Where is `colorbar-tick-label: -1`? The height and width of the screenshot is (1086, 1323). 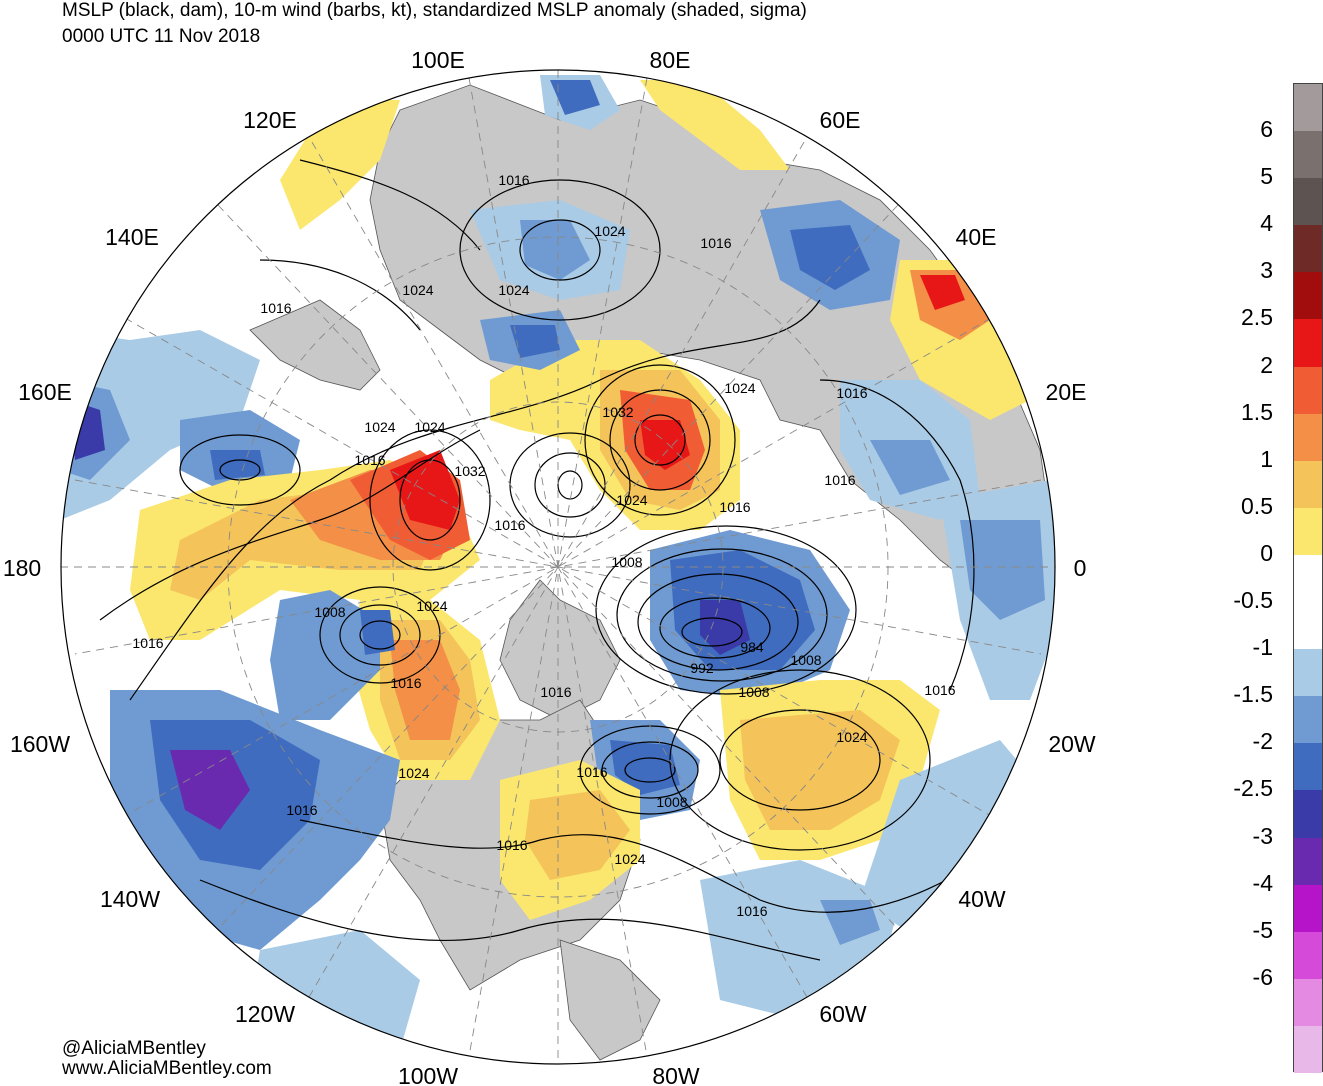 colorbar-tick-label: -1 is located at coordinates (1262, 647).